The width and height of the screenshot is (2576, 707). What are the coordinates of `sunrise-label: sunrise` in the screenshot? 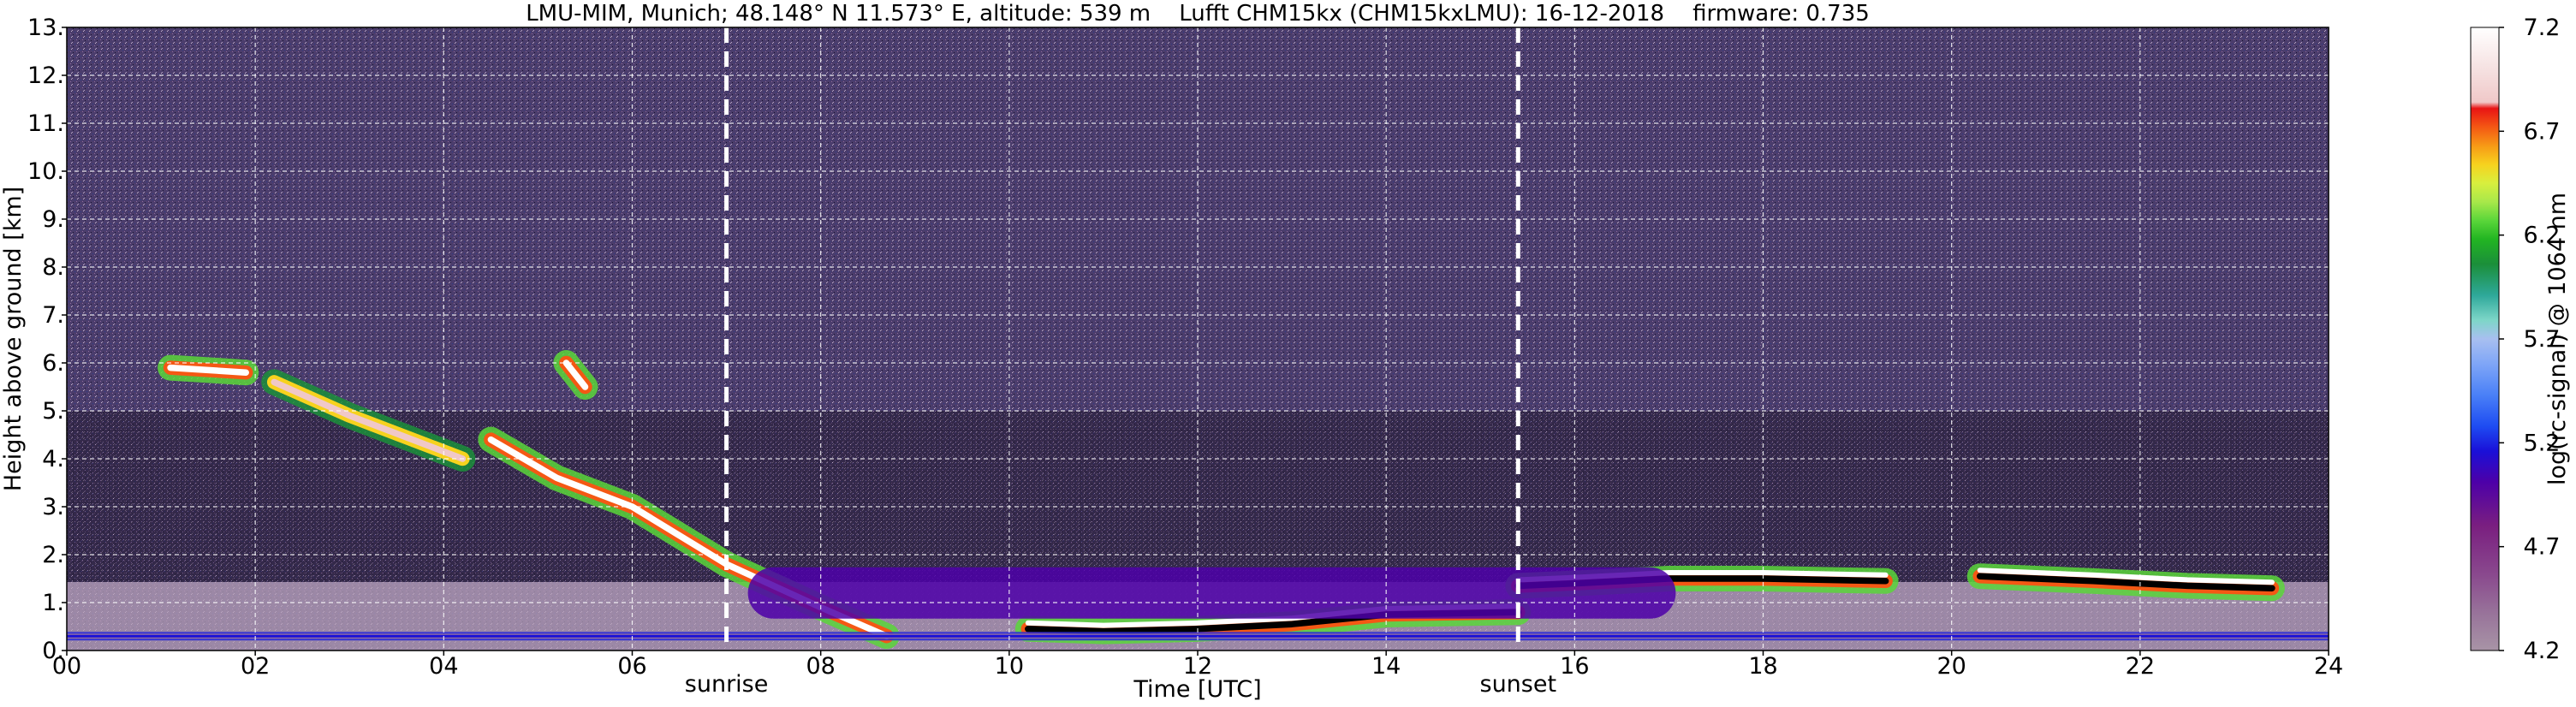 It's located at (727, 684).